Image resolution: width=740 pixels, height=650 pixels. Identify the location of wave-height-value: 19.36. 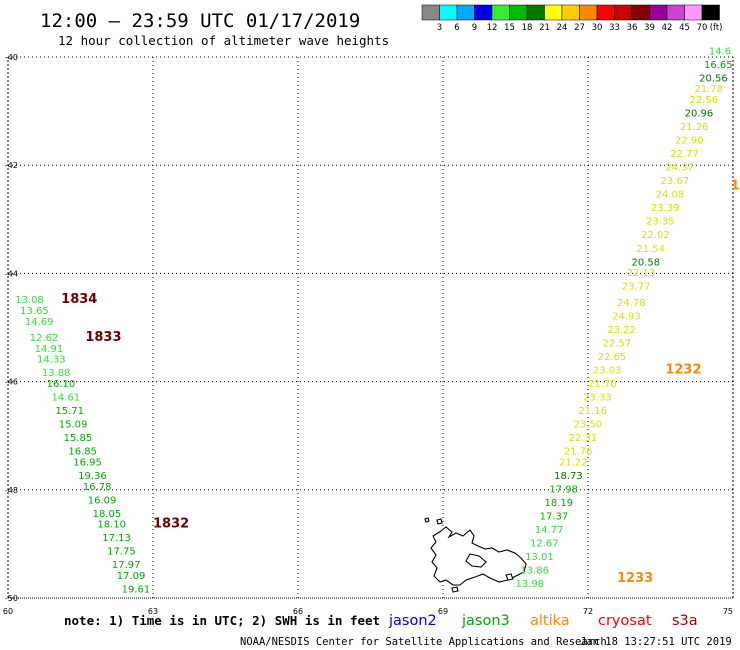
(92, 476).